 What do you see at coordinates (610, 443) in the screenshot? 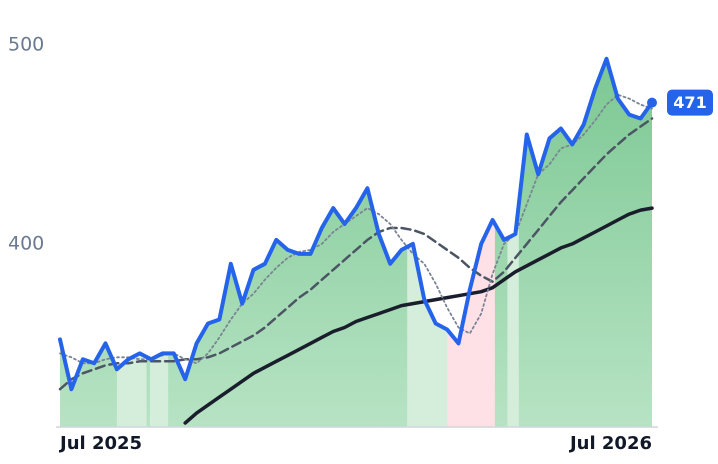
I see `x-tick-label: Jul 2026` at bounding box center [610, 443].